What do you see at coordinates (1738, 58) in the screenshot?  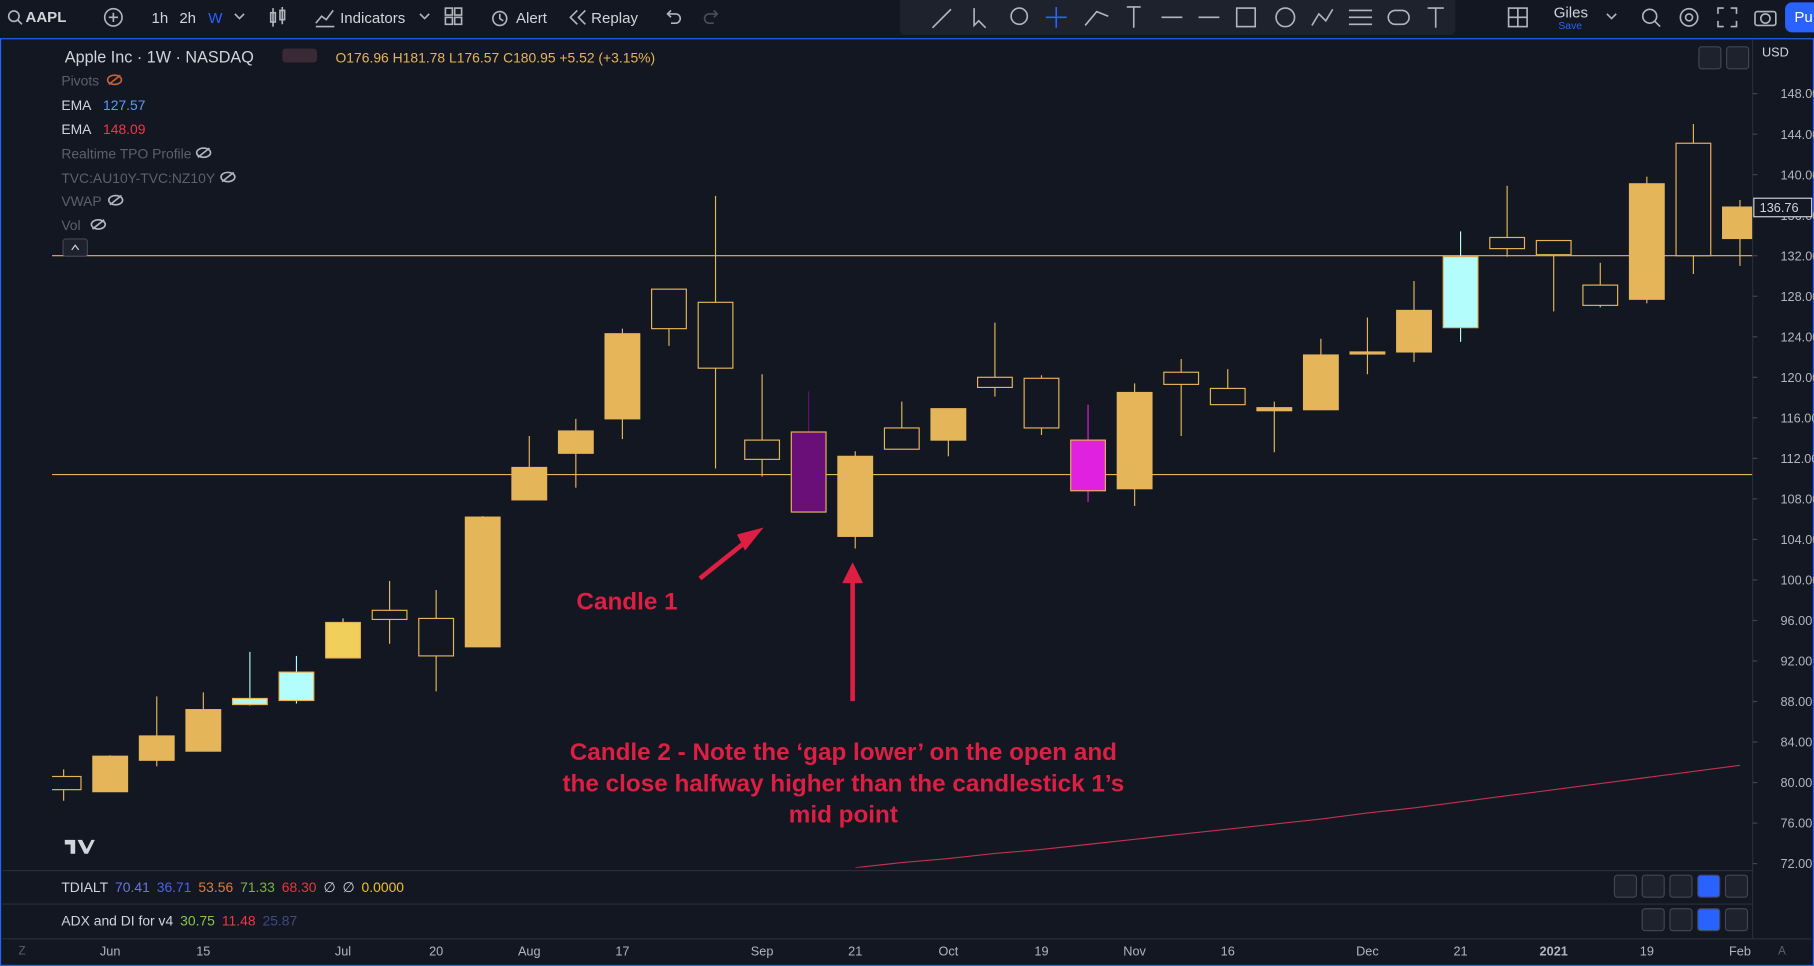 I see `reset-button` at bounding box center [1738, 58].